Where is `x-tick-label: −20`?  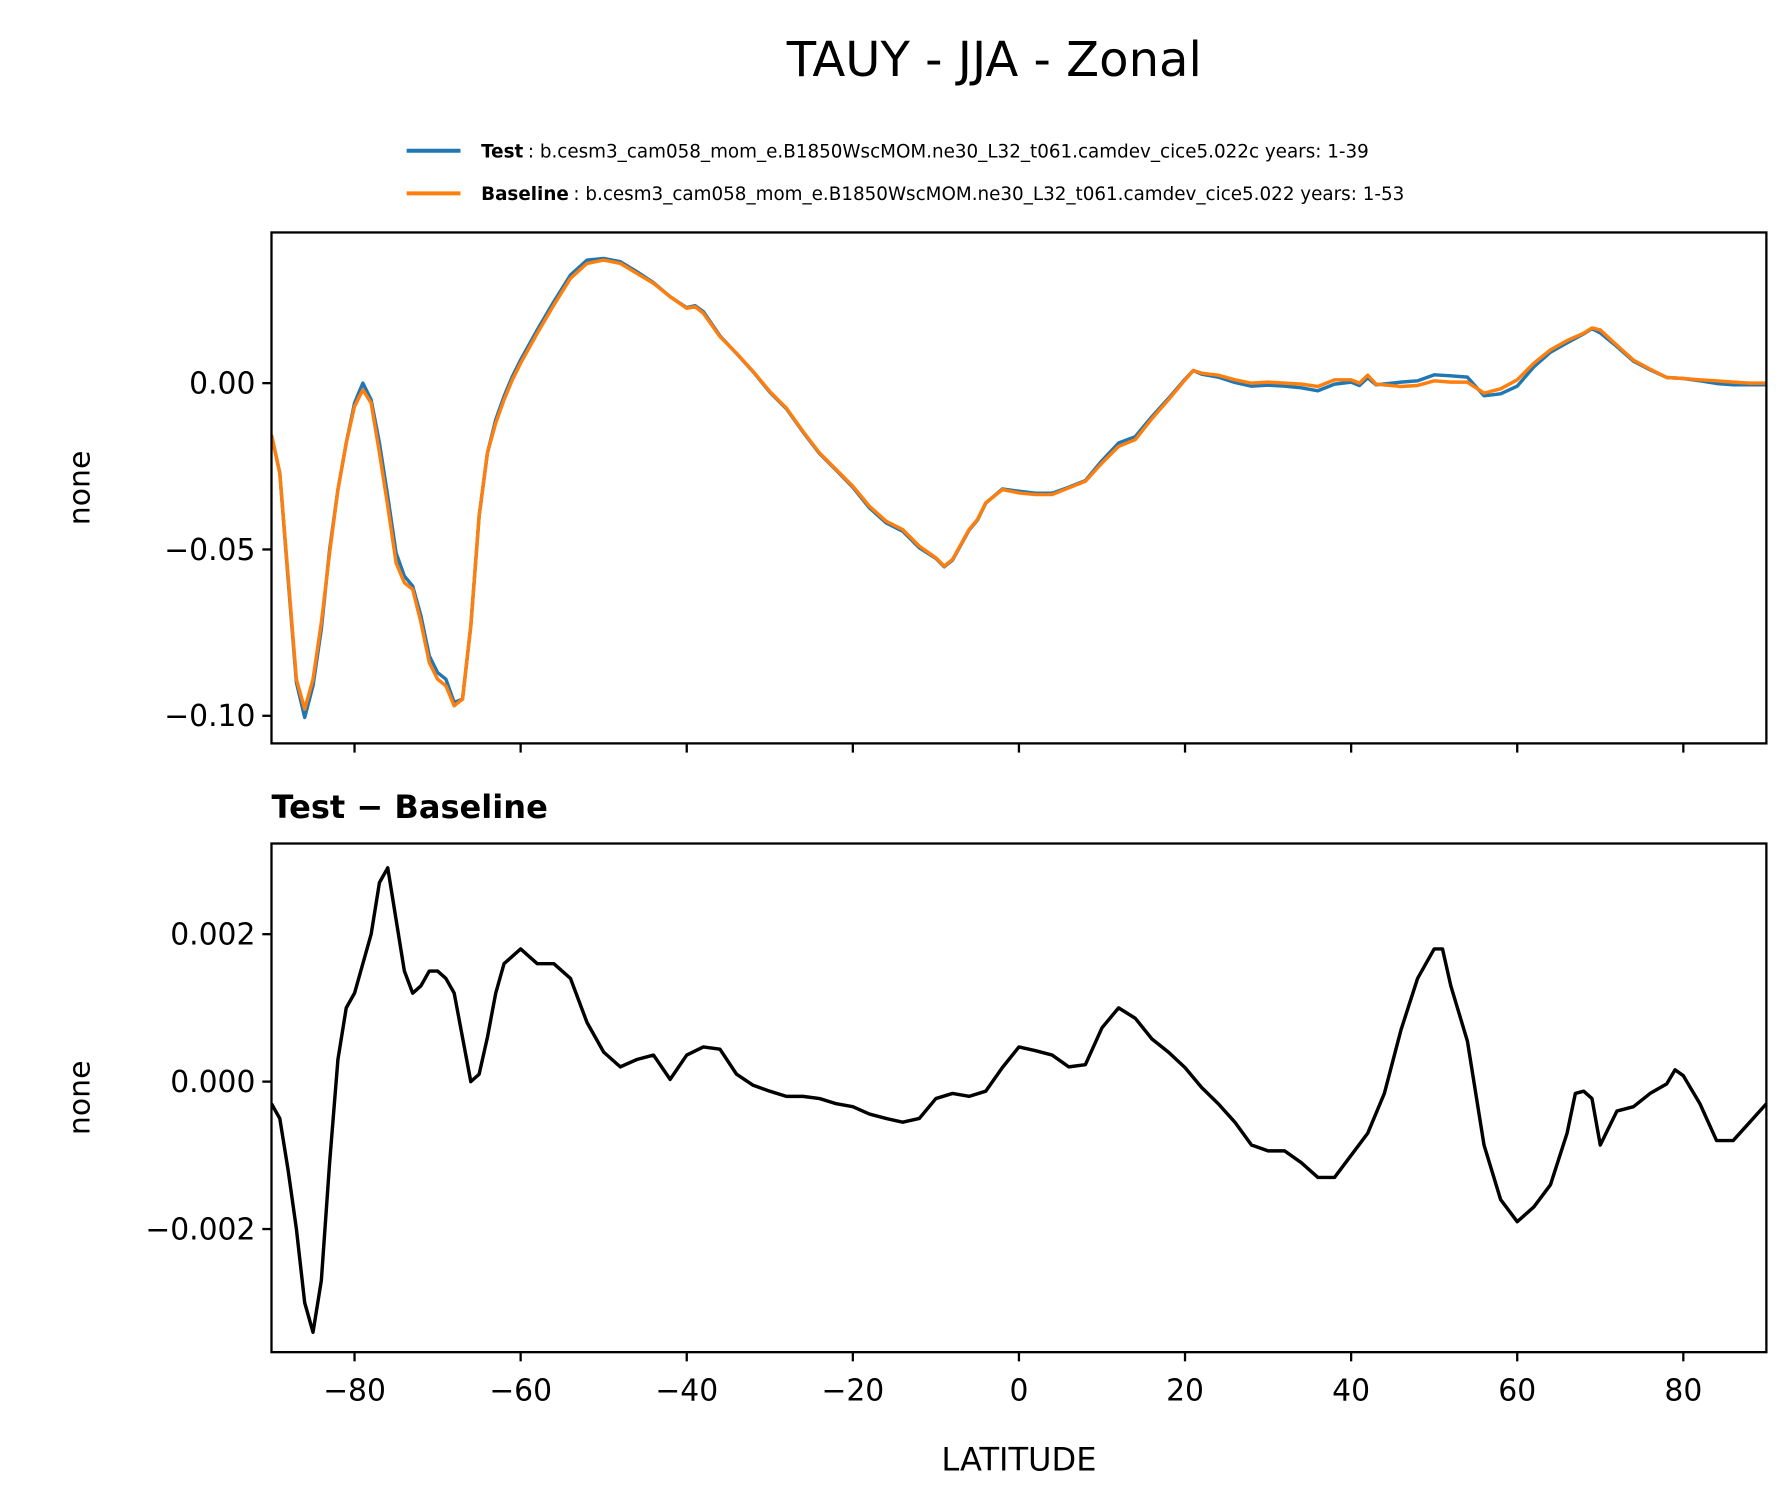
x-tick-label: −20 is located at coordinates (852, 1390).